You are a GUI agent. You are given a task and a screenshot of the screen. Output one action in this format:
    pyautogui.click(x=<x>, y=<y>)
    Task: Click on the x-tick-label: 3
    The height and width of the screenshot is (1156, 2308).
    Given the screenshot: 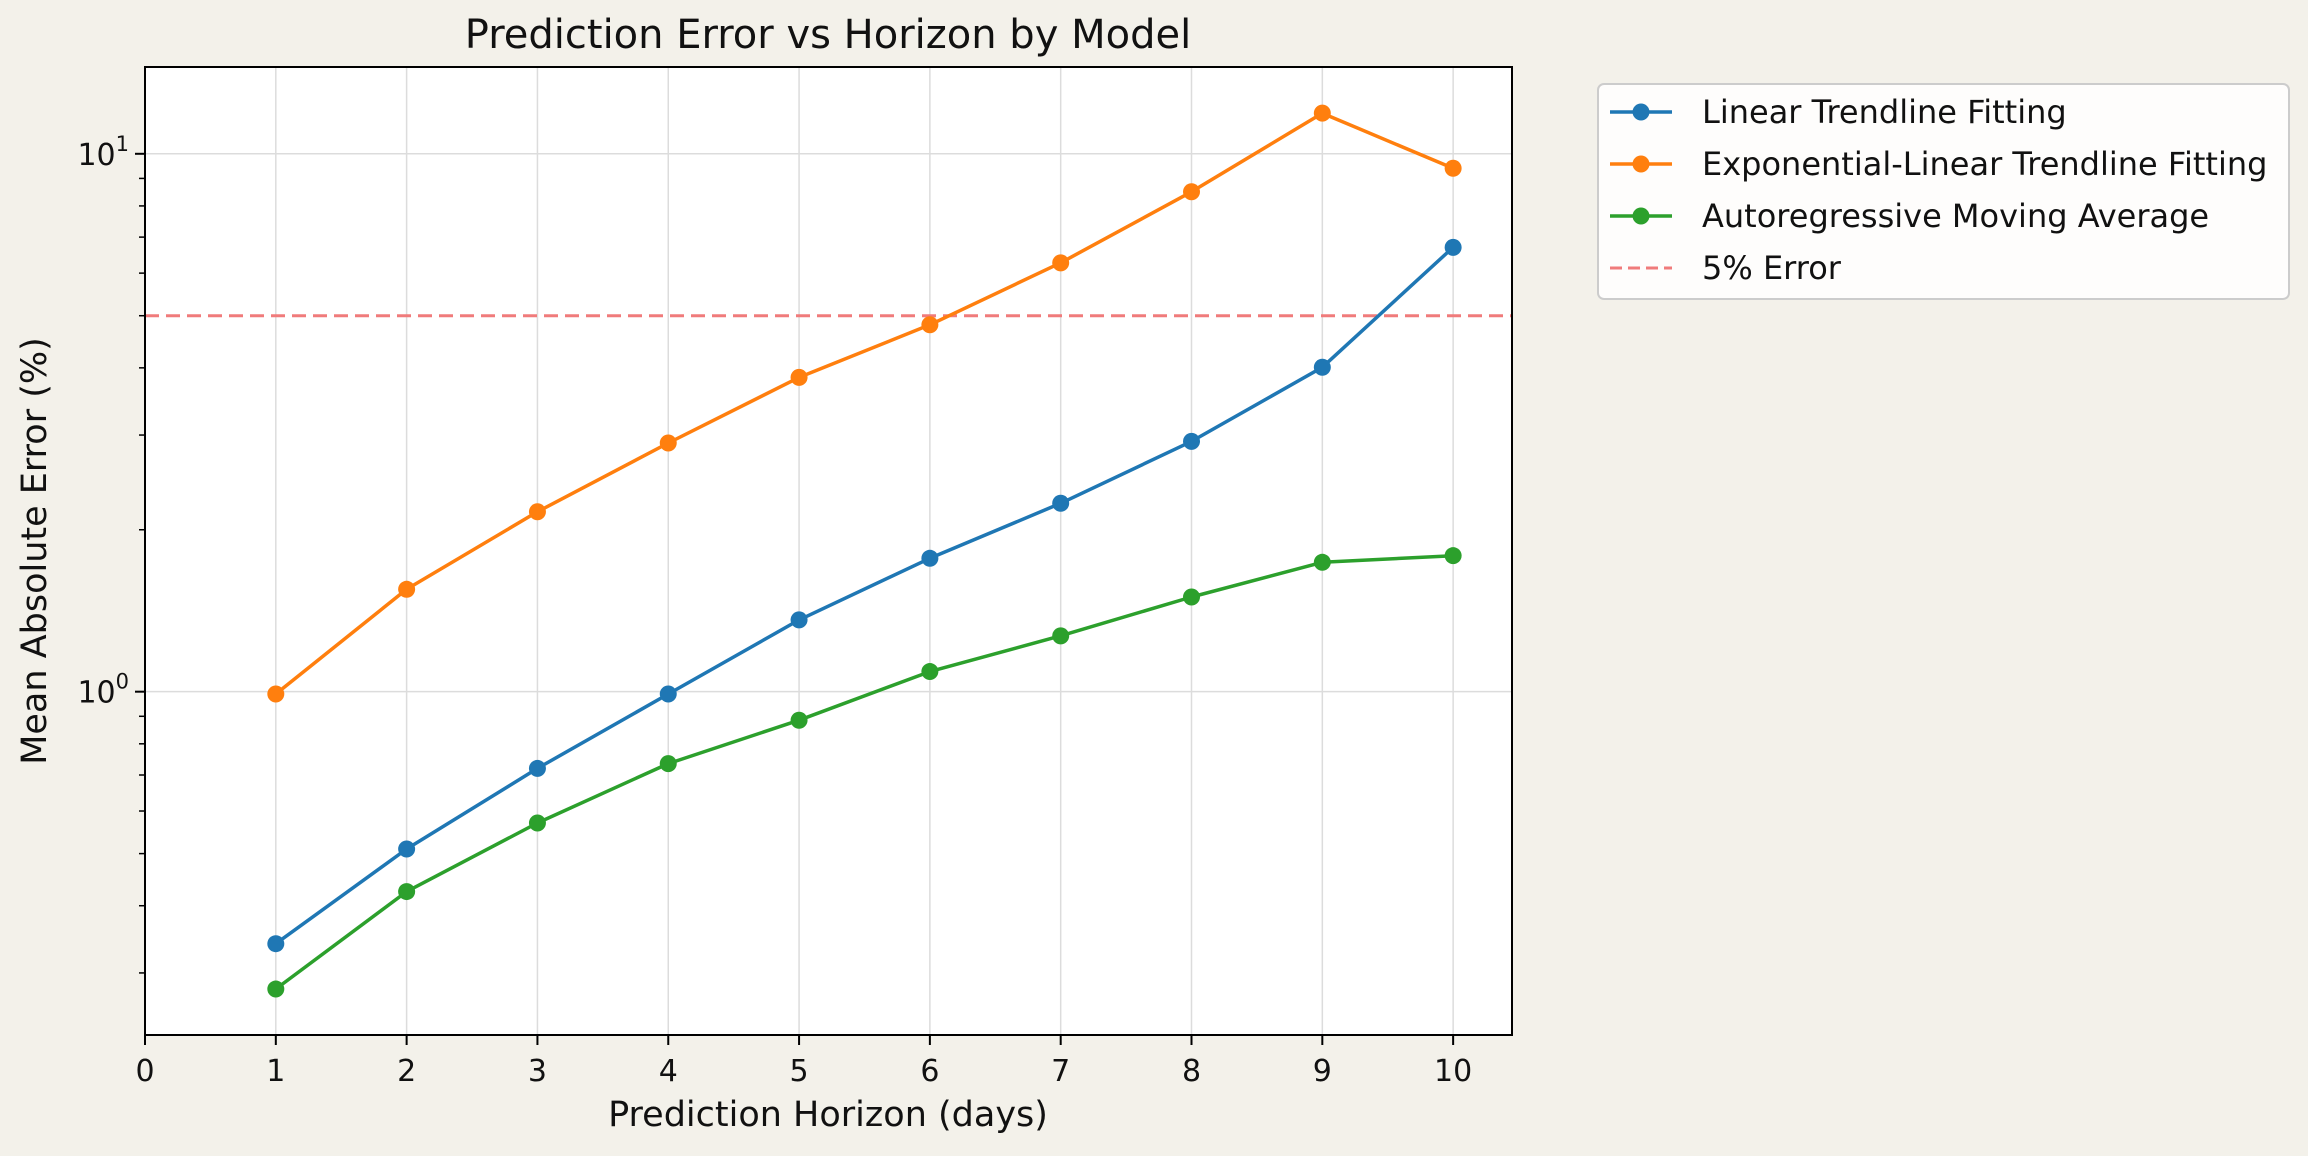 What is the action you would take?
    pyautogui.click(x=537, y=1071)
    